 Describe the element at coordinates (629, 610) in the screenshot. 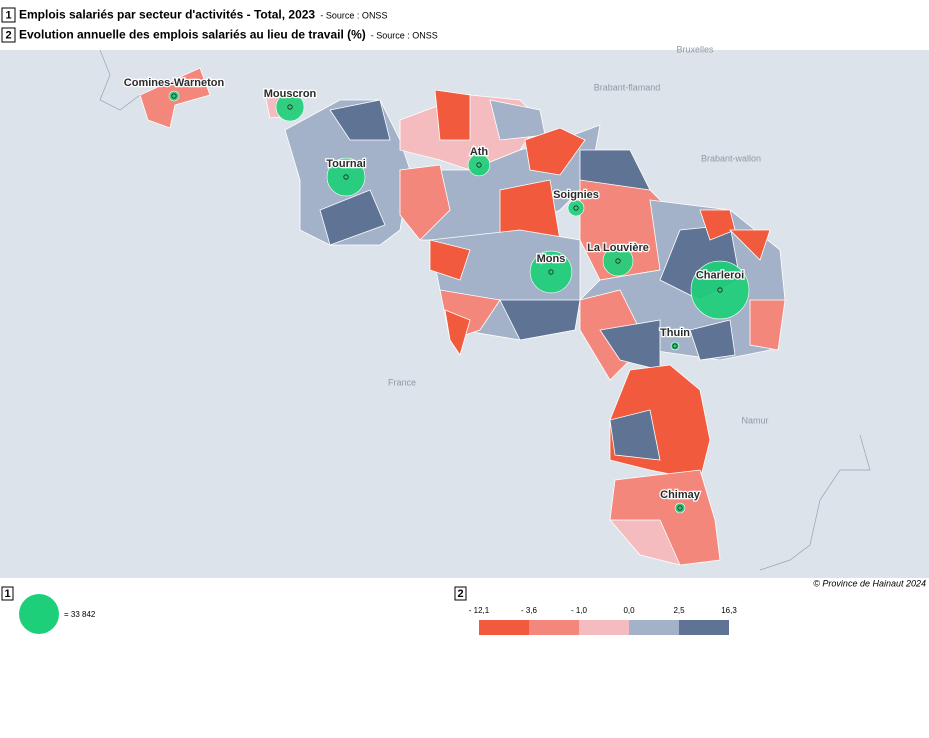

I see `legend-break: 0,0` at that location.